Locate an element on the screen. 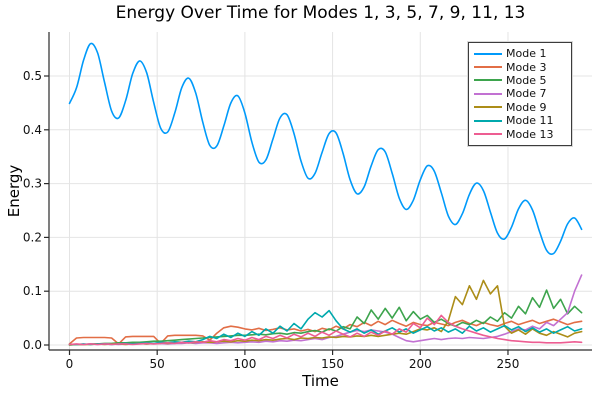 The image size is (600, 400). legend-item-mode-9: Mode 9 is located at coordinates (520, 107).